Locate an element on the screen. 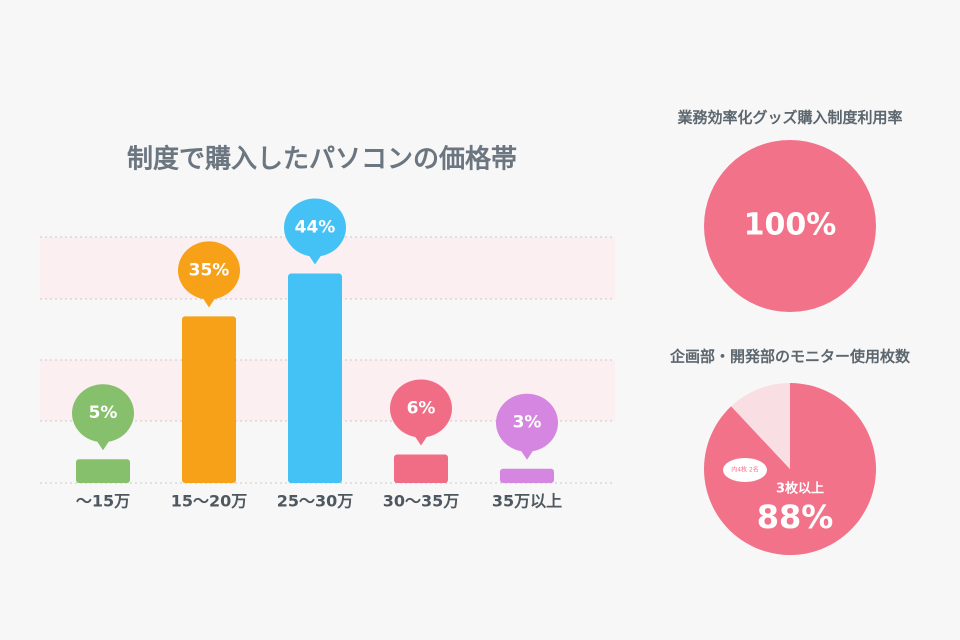 The image size is (960, 640). chart-title: 制度で購入したパソコンの価格帯 is located at coordinates (322, 159).